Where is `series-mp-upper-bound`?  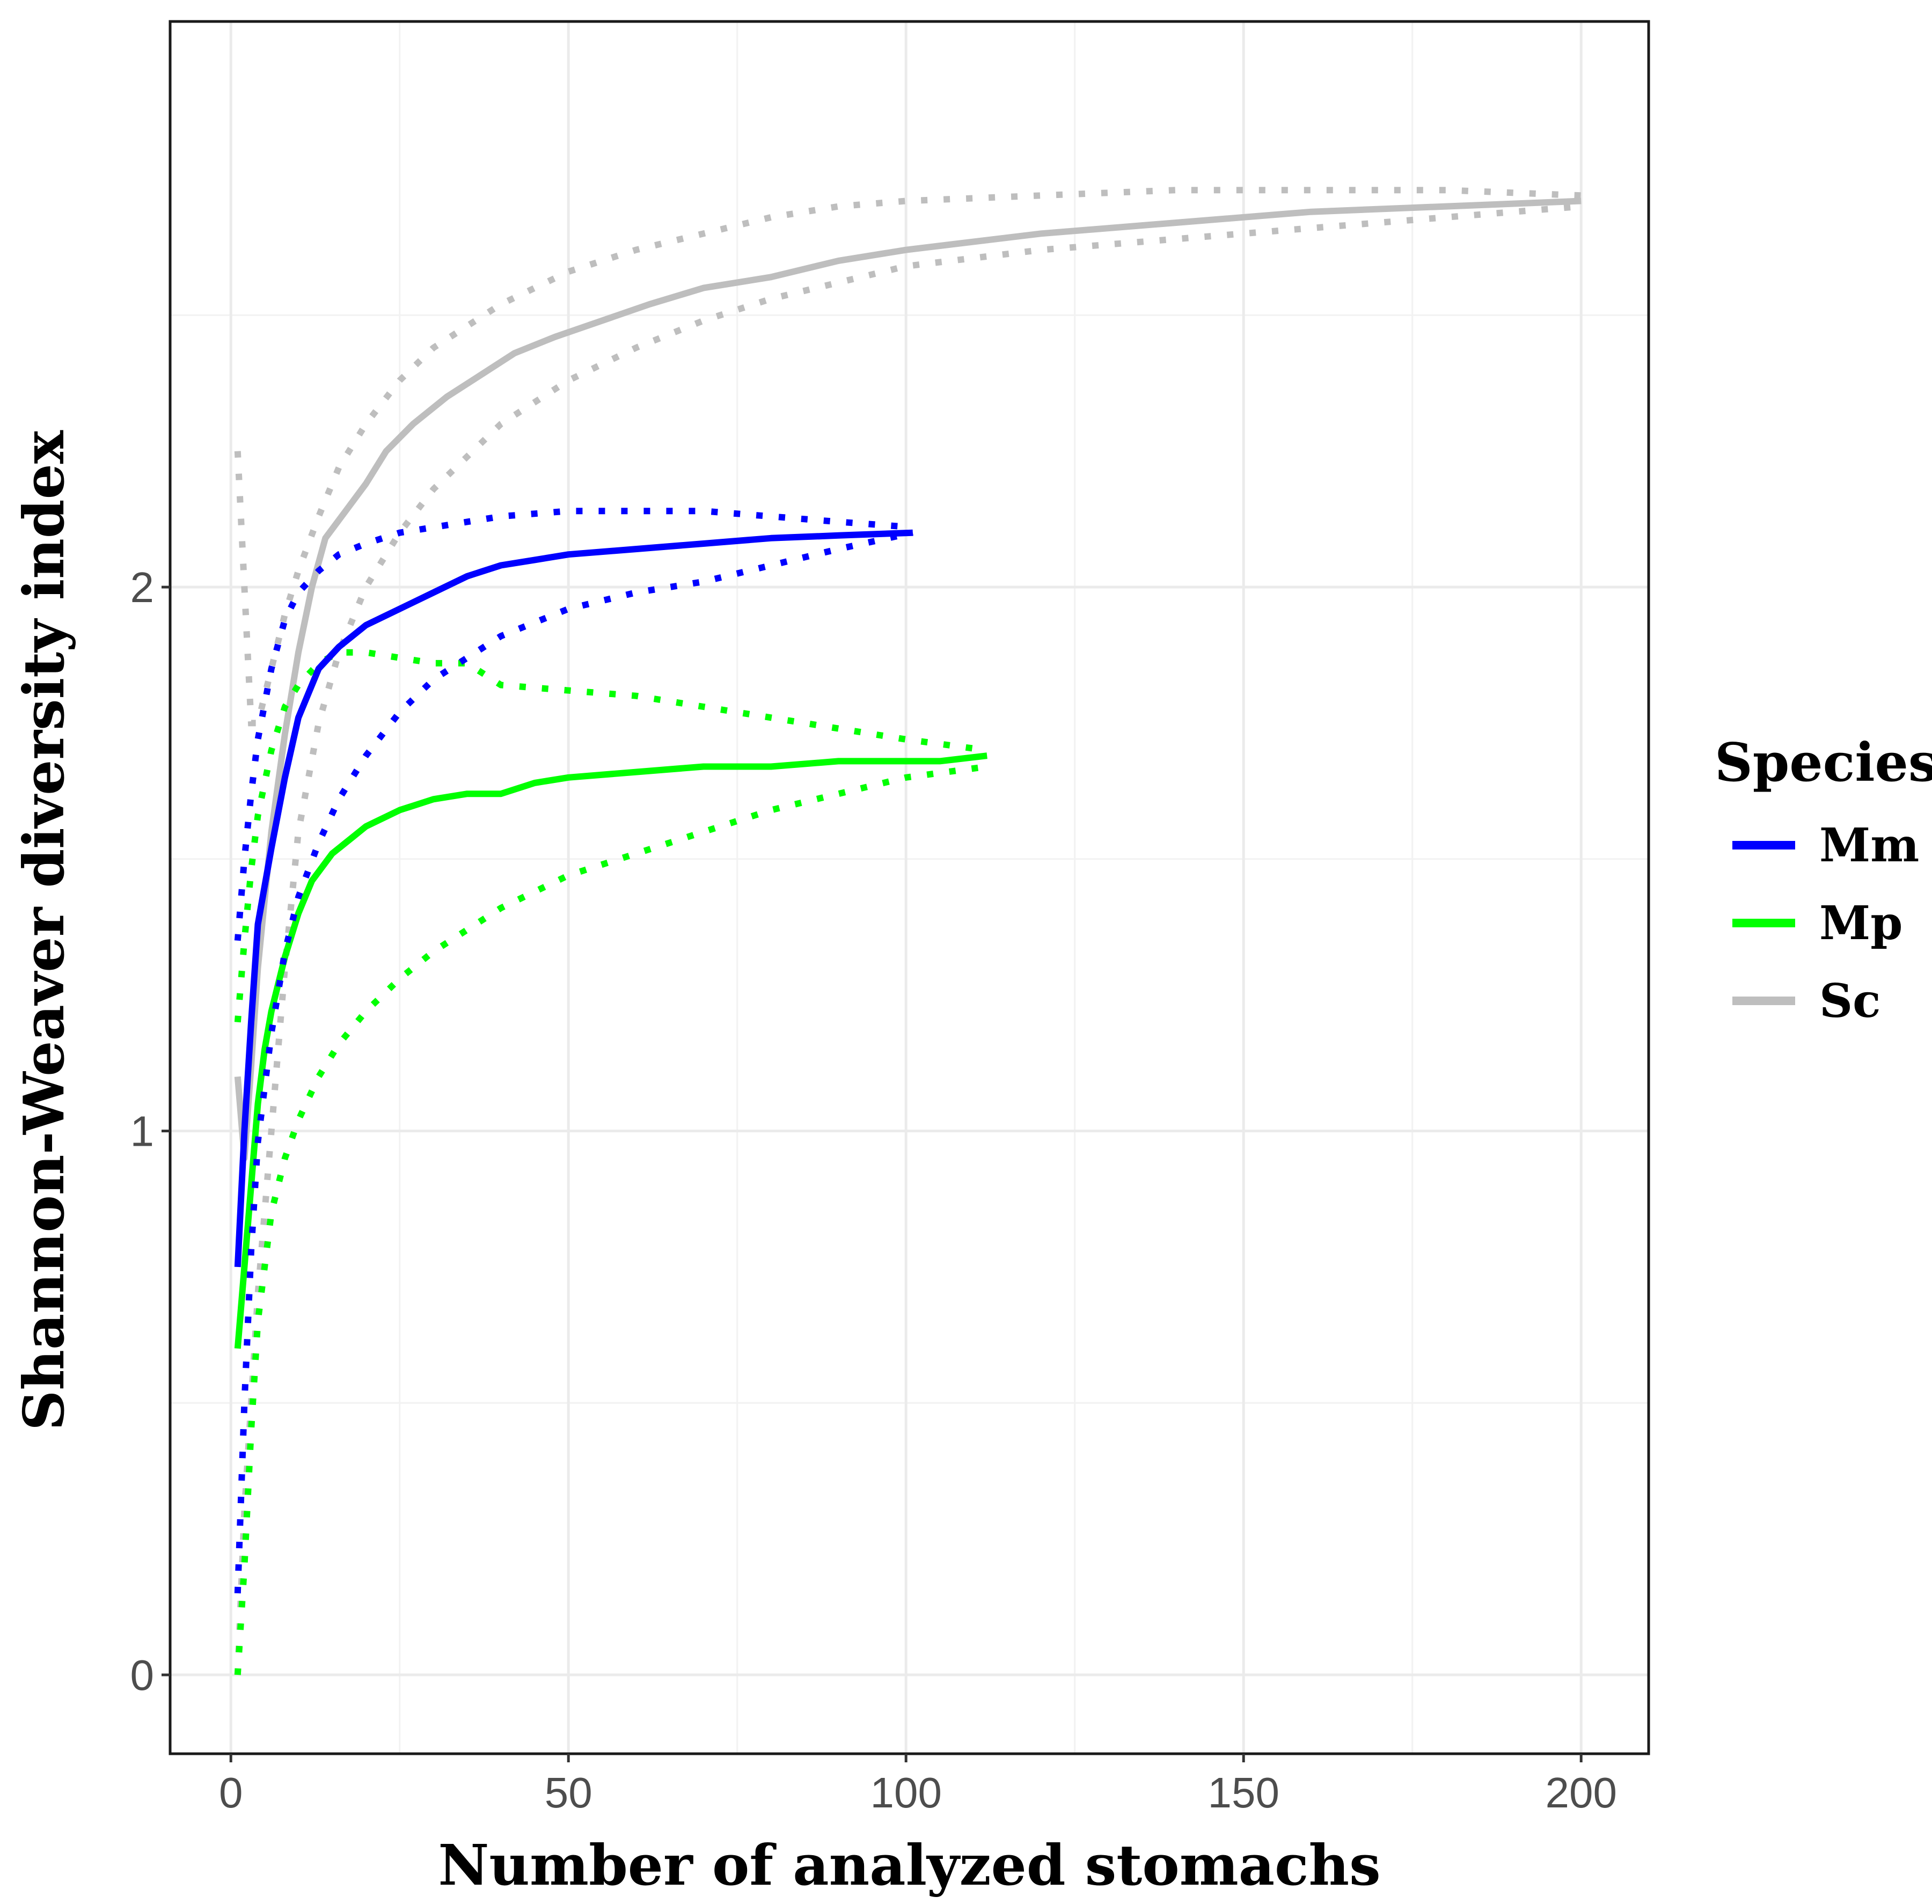 series-mp-upper-bound is located at coordinates (610, 836).